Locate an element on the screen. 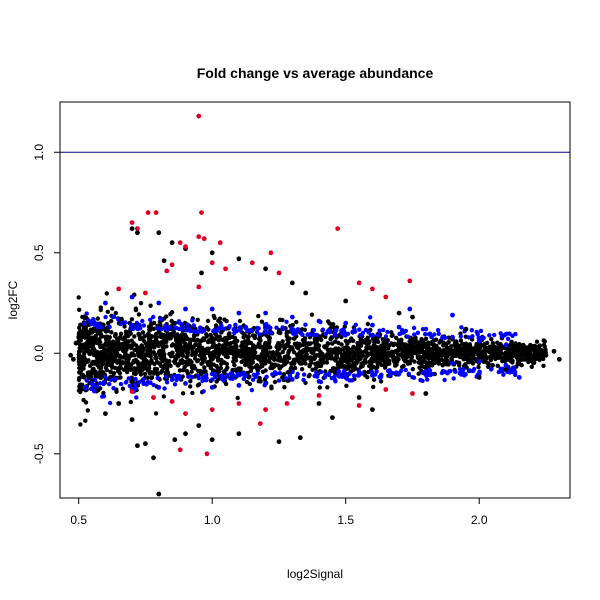  x-tick-label: 0.5 is located at coordinates (78, 520).